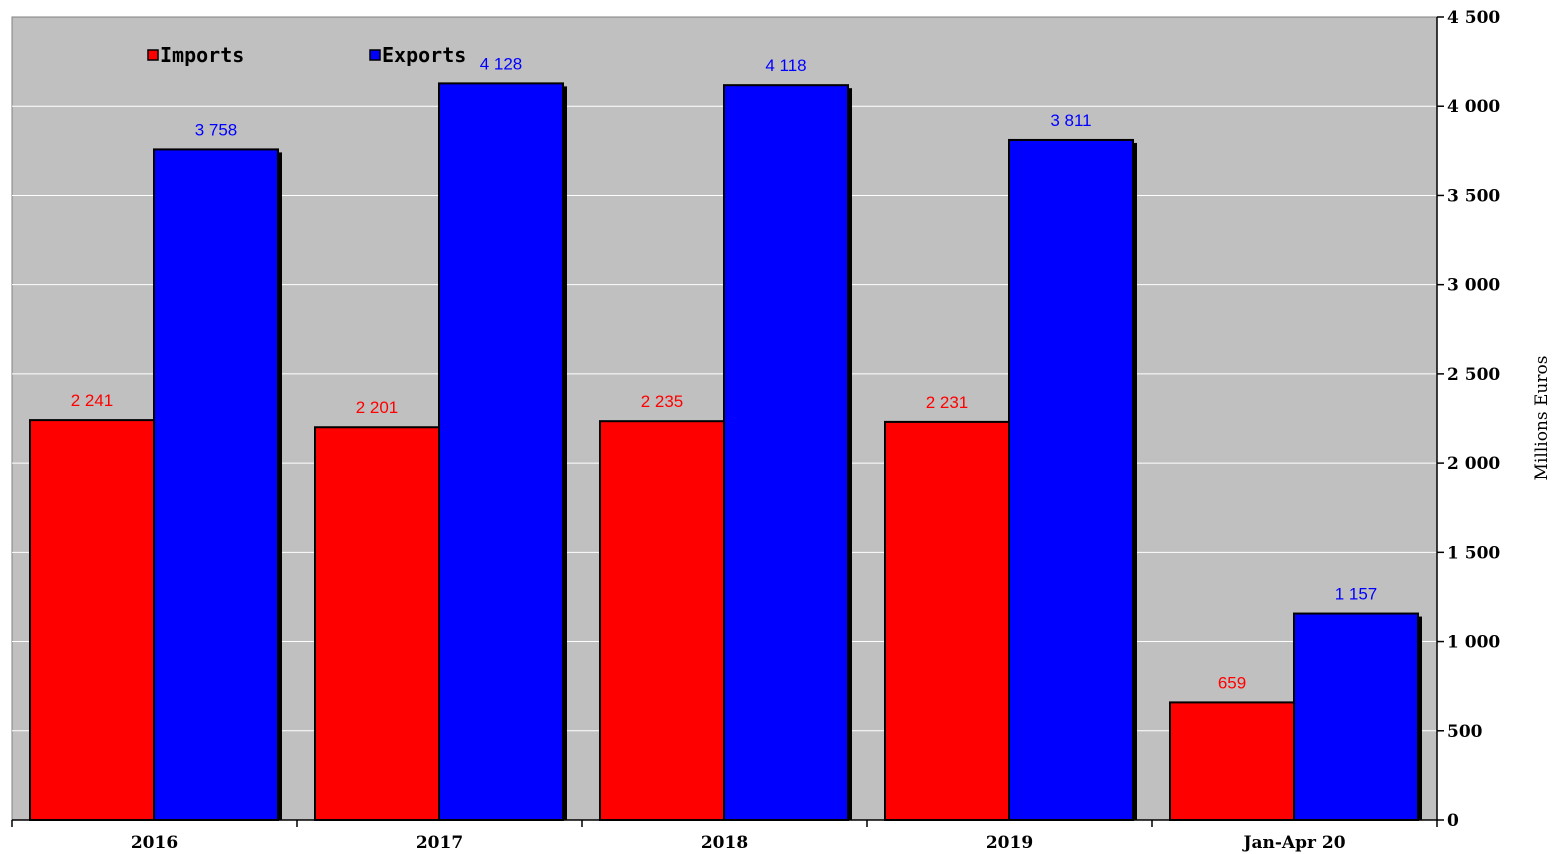 This screenshot has width=1561, height=854. I want to click on data-label-imports: 2 235, so click(662, 401).